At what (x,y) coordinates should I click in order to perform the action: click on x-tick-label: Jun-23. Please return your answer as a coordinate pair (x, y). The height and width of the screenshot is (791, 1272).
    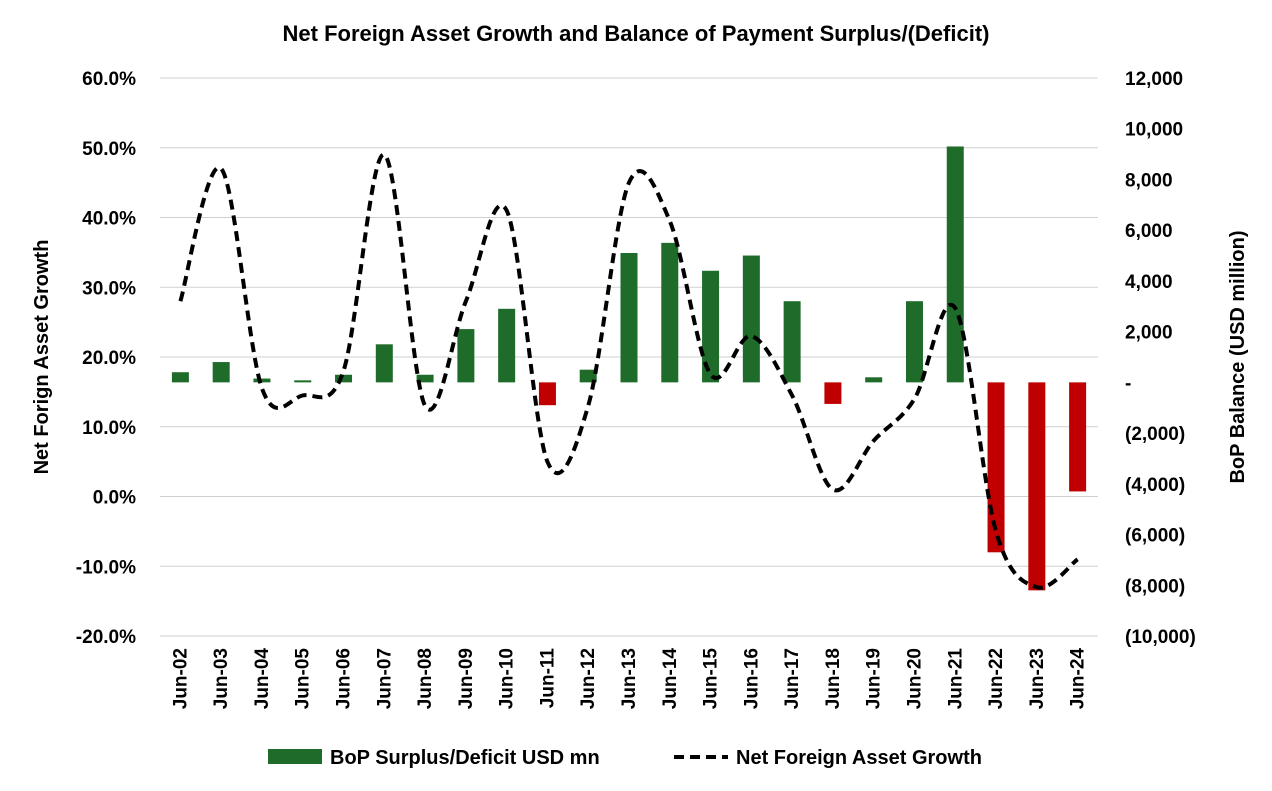
    Looking at the image, I should click on (1037, 678).